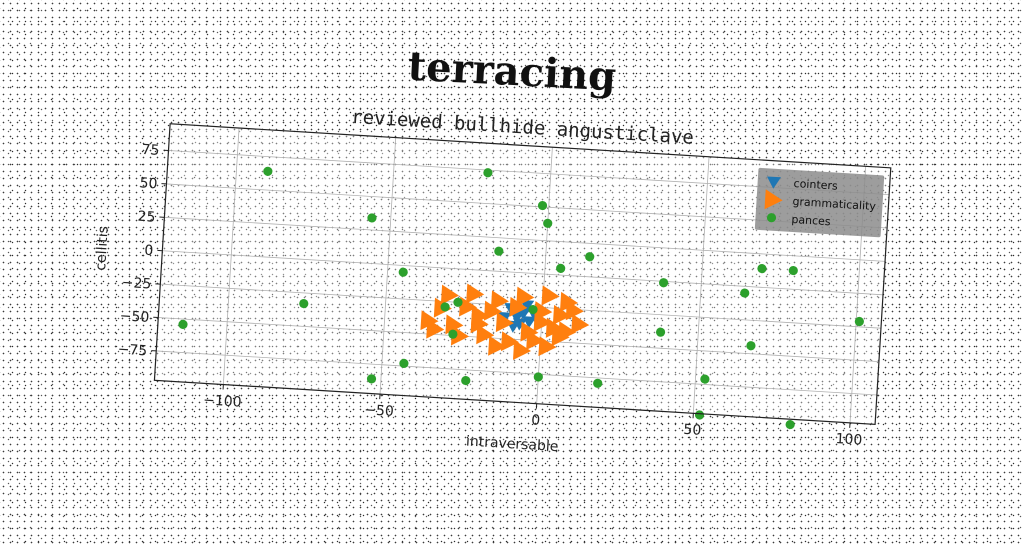 This screenshot has height=547, width=1024. What do you see at coordinates (150, 150) in the screenshot?
I see `y-tick-label: 75` at bounding box center [150, 150].